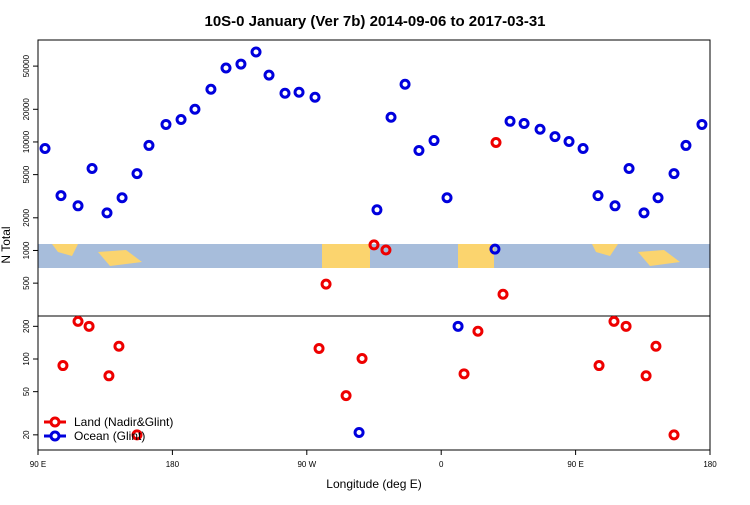 This screenshot has height=505, width=750. What do you see at coordinates (26, 434) in the screenshot?
I see `y-tick-label: 20` at bounding box center [26, 434].